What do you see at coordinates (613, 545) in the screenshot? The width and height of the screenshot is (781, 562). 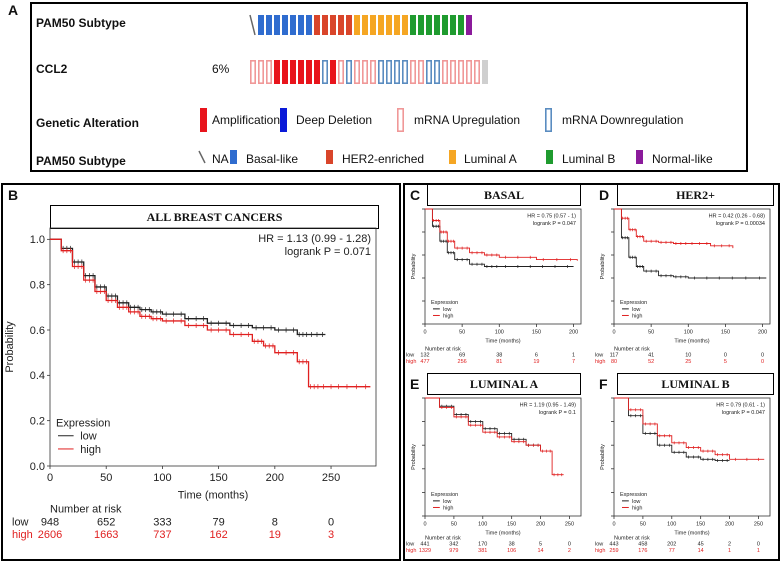 I see `f-risk-count-low: 443` at bounding box center [613, 545].